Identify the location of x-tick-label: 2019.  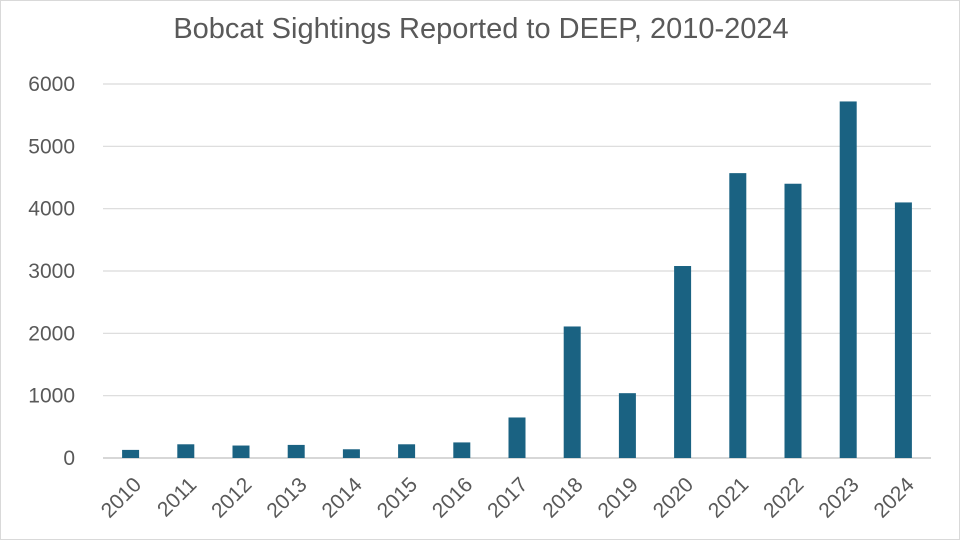
(618, 497).